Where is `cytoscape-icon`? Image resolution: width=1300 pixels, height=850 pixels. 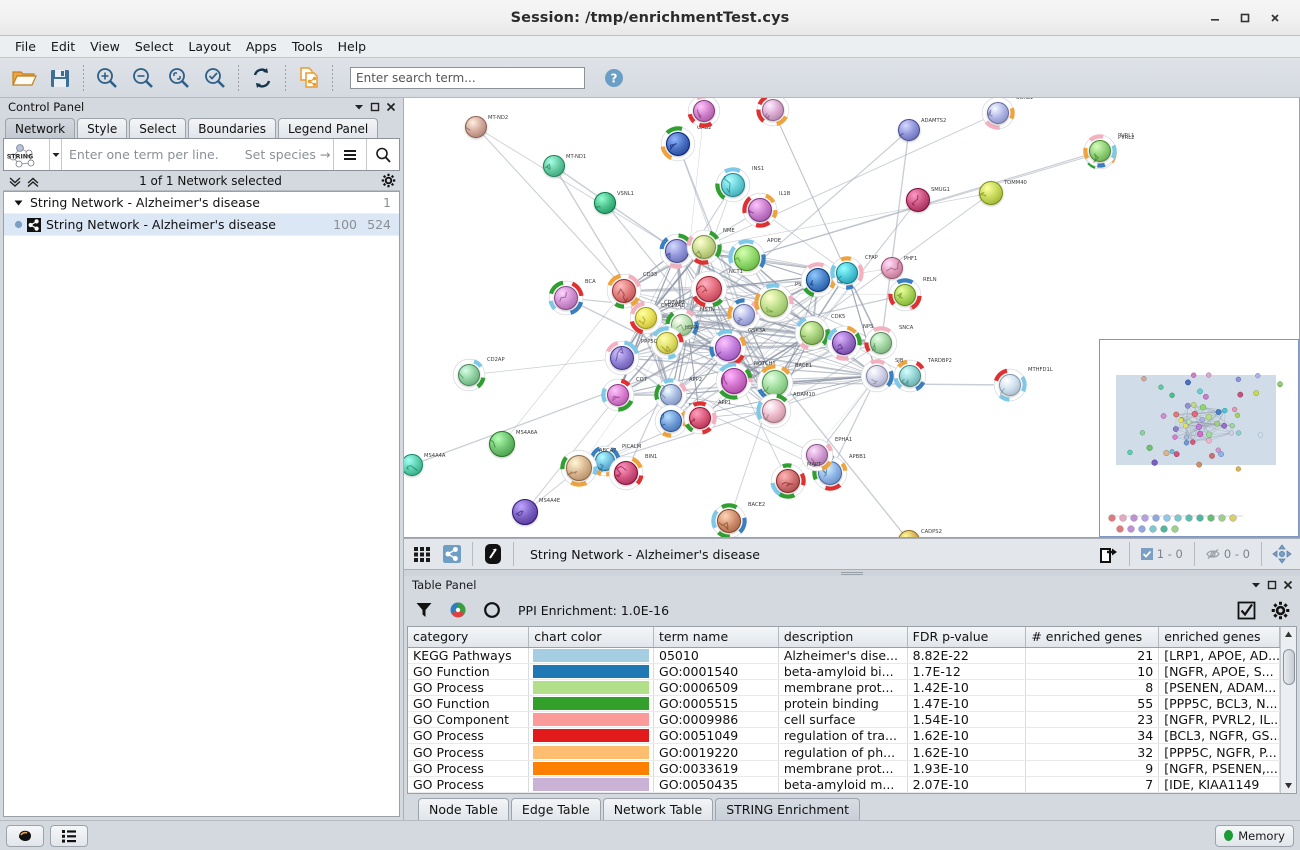 cytoscape-icon is located at coordinates (25, 835).